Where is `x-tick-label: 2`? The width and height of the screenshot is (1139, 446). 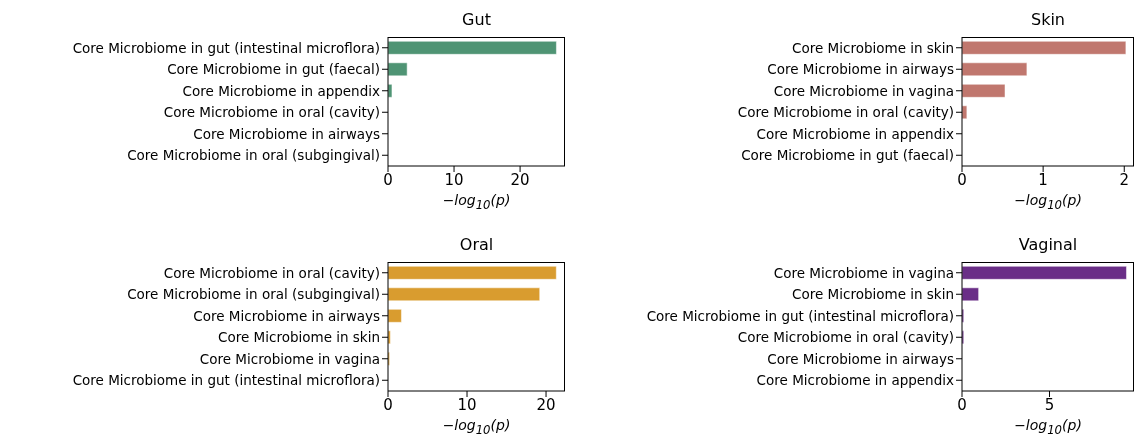 x-tick-label: 2 is located at coordinates (1124, 179).